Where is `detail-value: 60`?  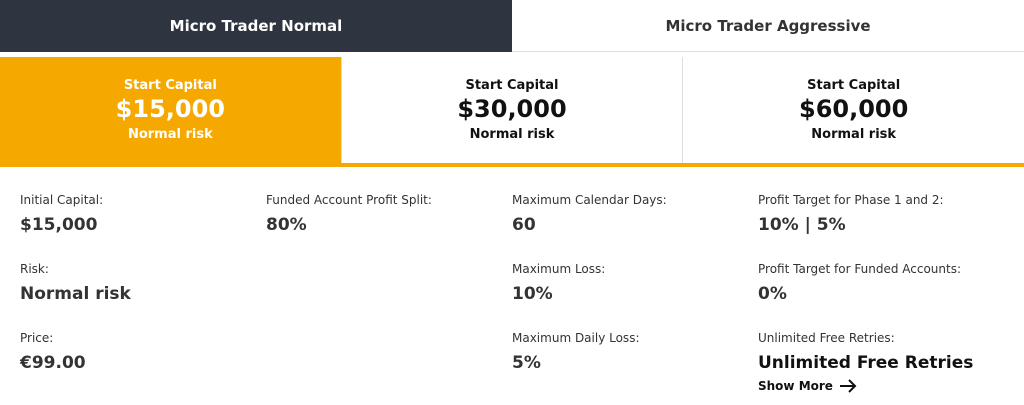
detail-value: 60 is located at coordinates (524, 225).